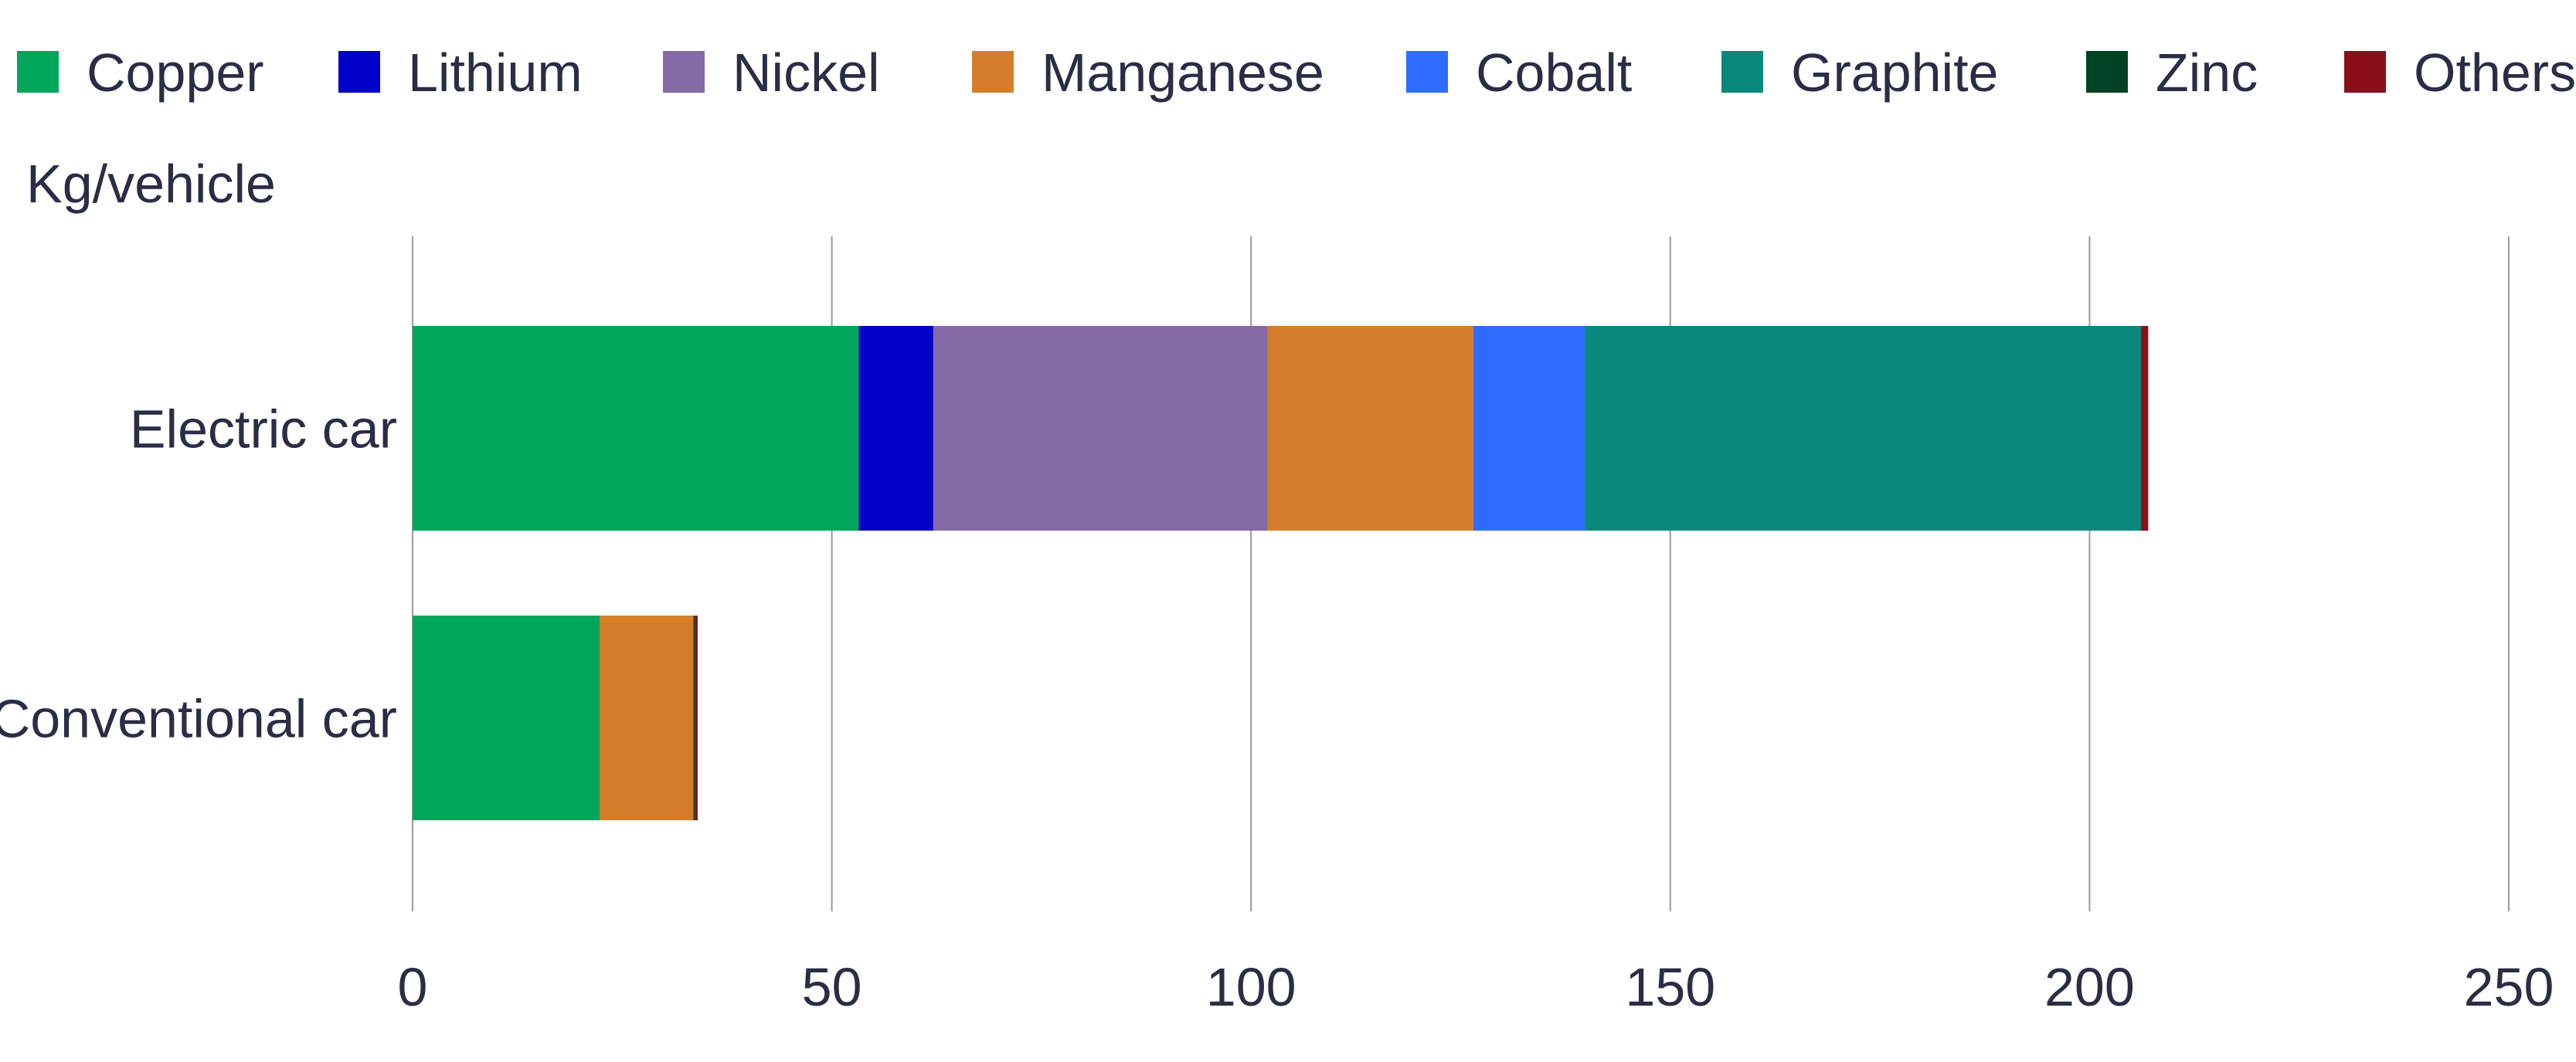 This screenshot has width=2576, height=1062. I want to click on bar-segment-conventional-car-zinc, so click(694, 718).